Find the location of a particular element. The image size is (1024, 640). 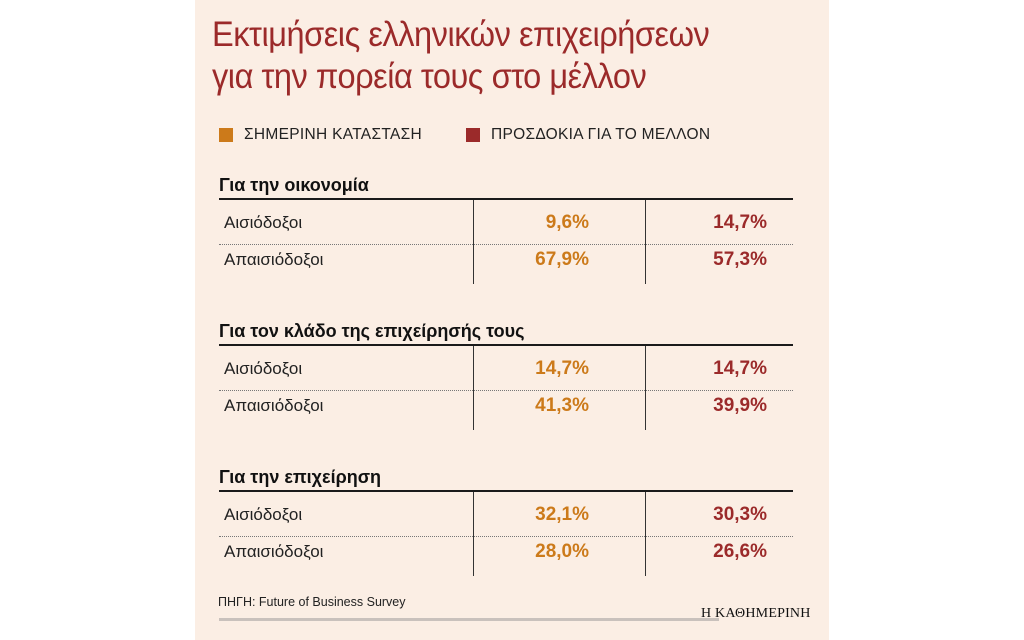

publisher-logo: Η ΚΑΘΗΜΕΡΙΝΗ is located at coordinates (756, 613).